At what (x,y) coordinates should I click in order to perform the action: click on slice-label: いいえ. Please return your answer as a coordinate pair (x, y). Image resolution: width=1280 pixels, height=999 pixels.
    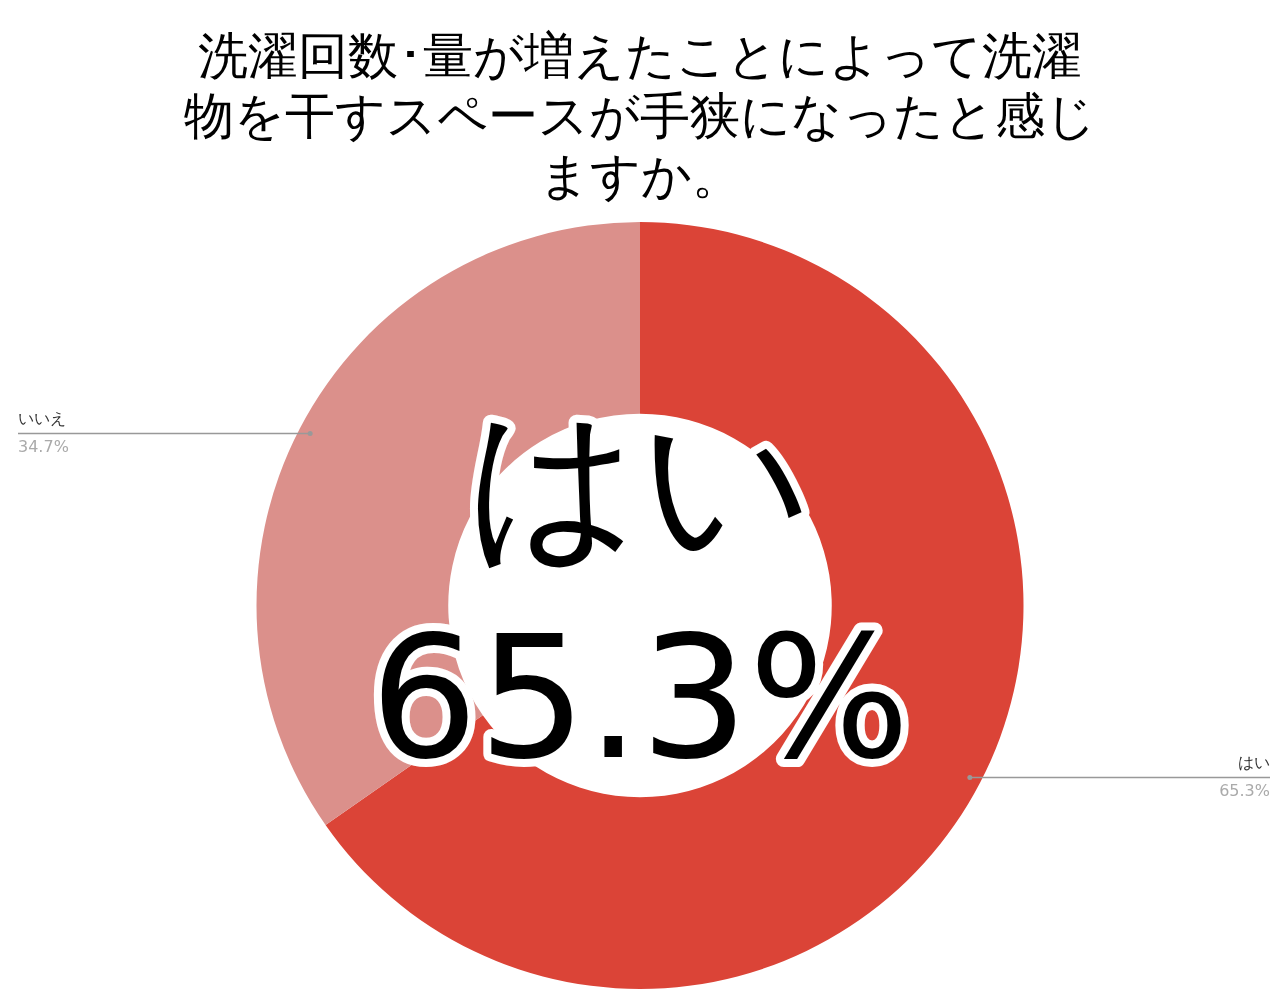
    Looking at the image, I should click on (42, 418).